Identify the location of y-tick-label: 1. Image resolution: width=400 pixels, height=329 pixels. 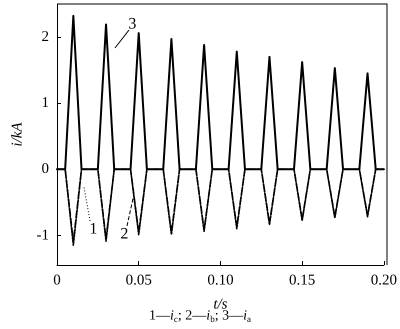
(45, 103).